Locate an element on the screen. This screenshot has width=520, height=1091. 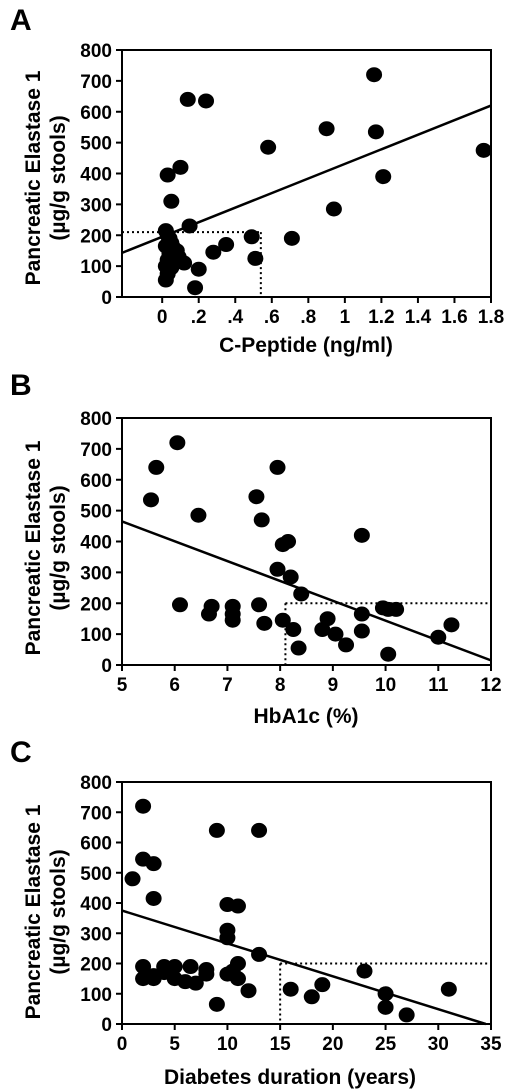
panel-c-label: C is located at coordinates (21, 752).